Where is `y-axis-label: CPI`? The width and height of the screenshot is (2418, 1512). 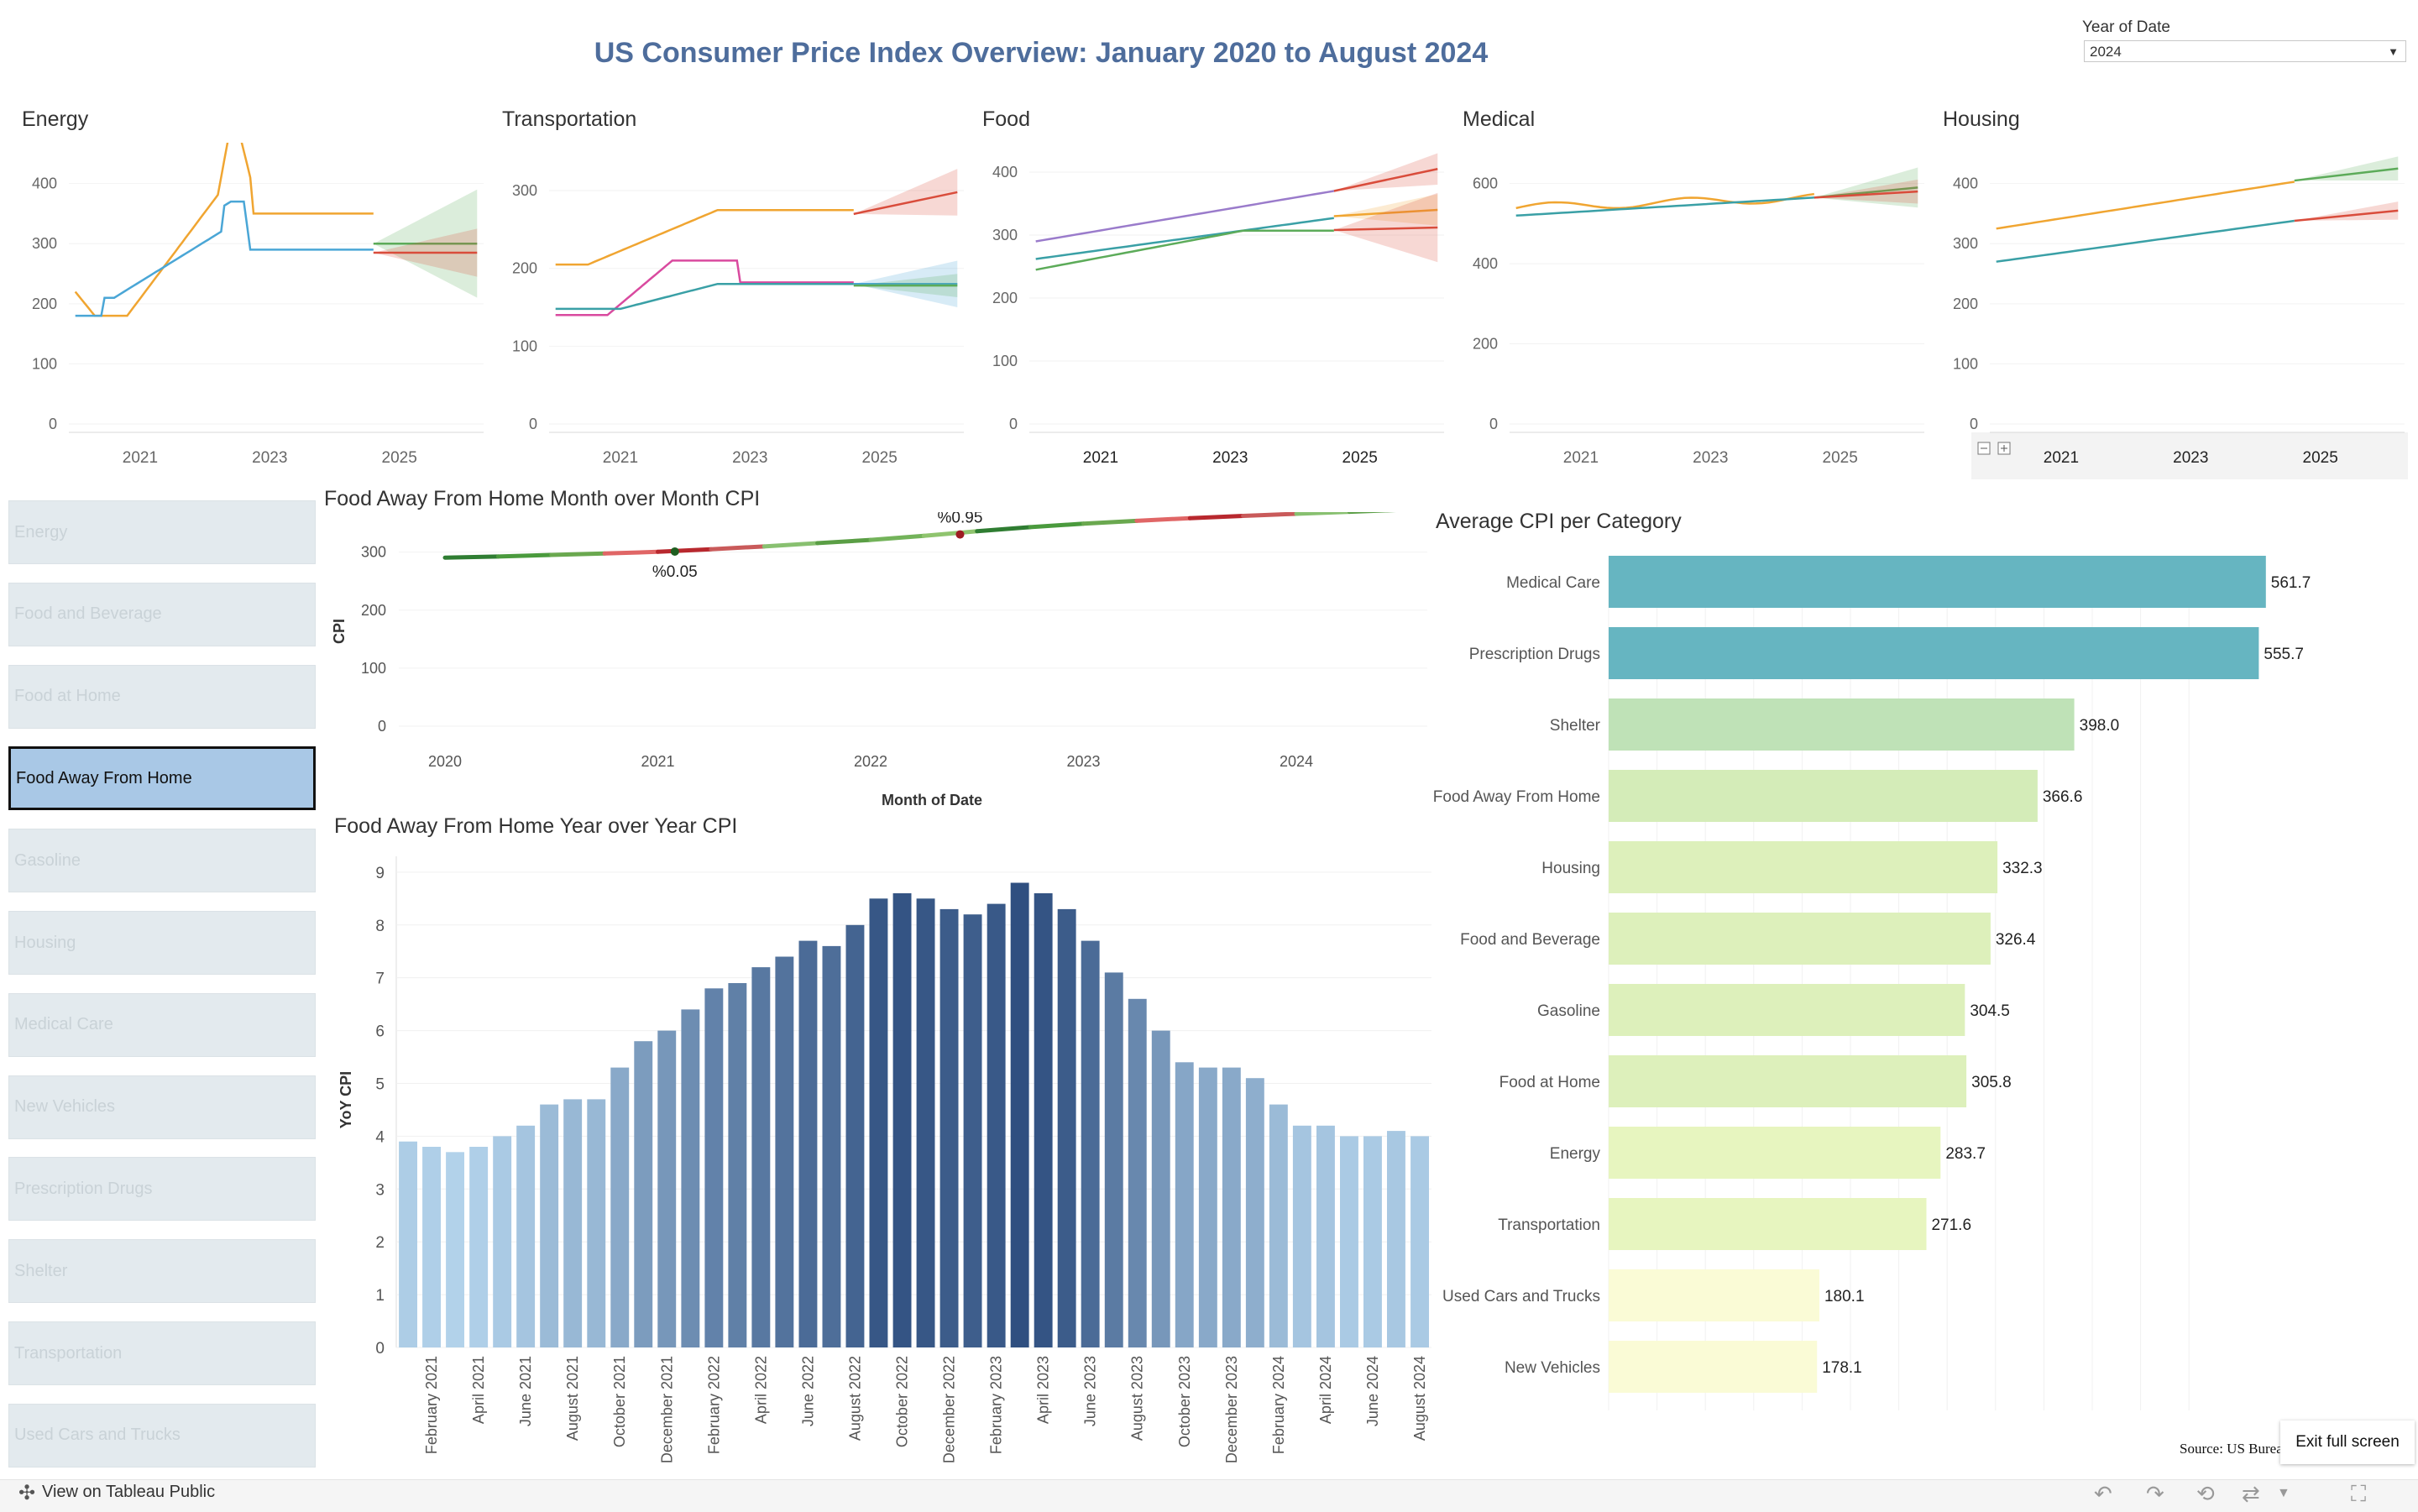 y-axis-label: CPI is located at coordinates (339, 631).